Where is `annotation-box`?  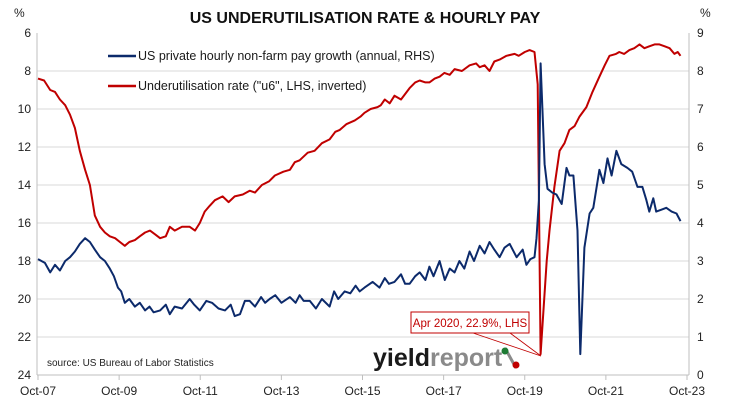 annotation-box is located at coordinates (470, 322).